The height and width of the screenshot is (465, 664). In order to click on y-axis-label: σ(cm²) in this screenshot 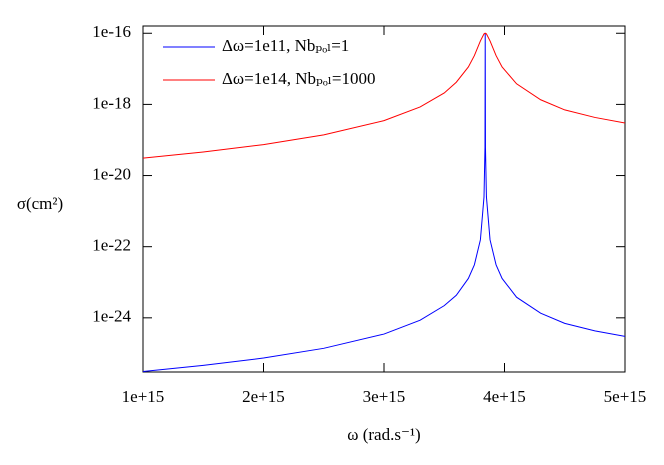, I will do `click(40, 203)`.